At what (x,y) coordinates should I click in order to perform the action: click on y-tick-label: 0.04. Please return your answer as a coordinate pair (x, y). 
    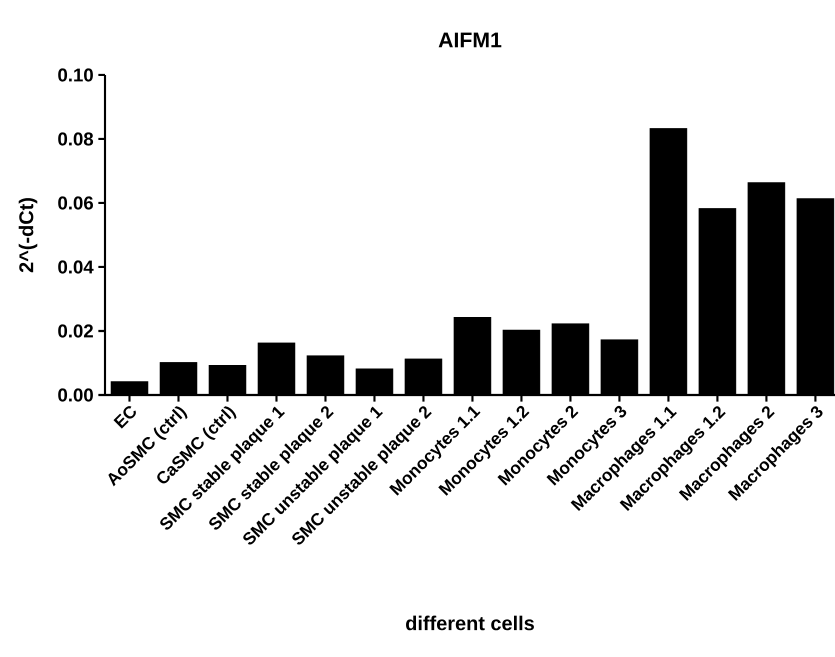
    Looking at the image, I should click on (76, 267).